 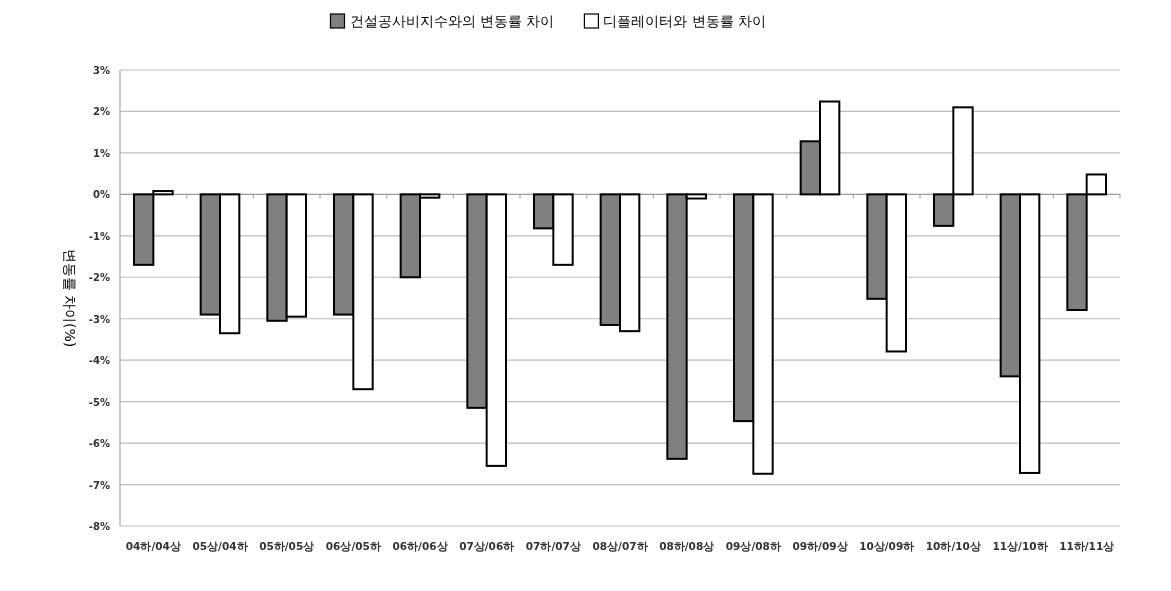 I want to click on y-tick-label: 1%, so click(x=101, y=153).